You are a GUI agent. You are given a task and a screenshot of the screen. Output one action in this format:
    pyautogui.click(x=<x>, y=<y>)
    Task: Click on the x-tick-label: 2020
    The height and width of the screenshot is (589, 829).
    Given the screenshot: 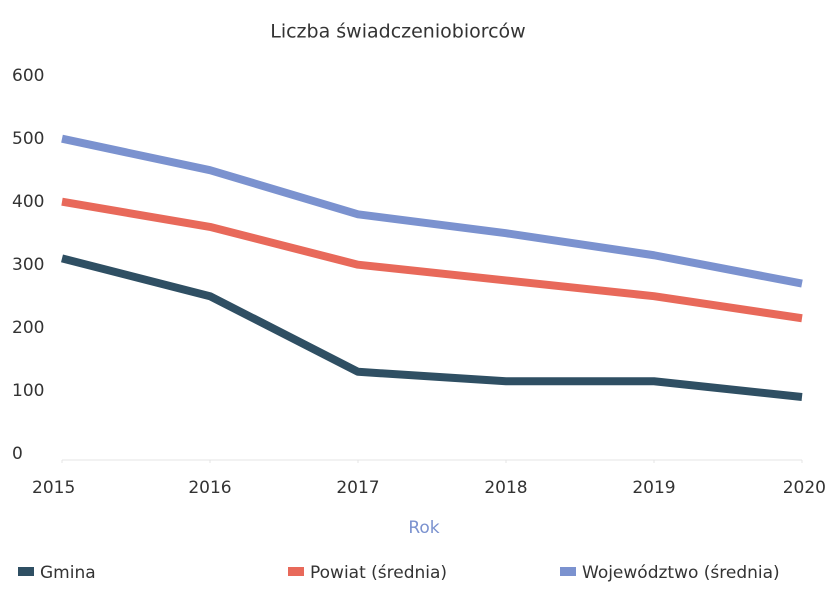 What is the action you would take?
    pyautogui.click(x=804, y=488)
    